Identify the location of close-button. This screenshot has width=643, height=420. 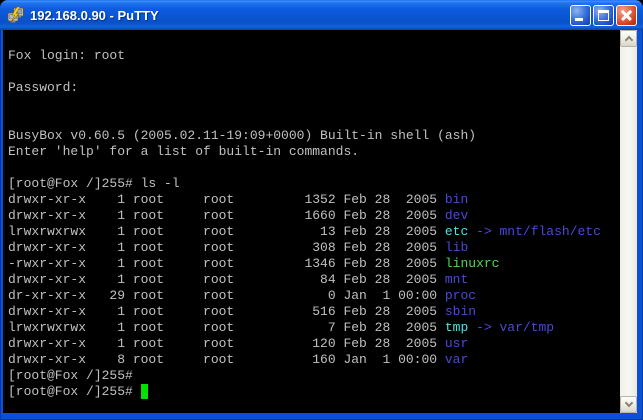
(626, 15).